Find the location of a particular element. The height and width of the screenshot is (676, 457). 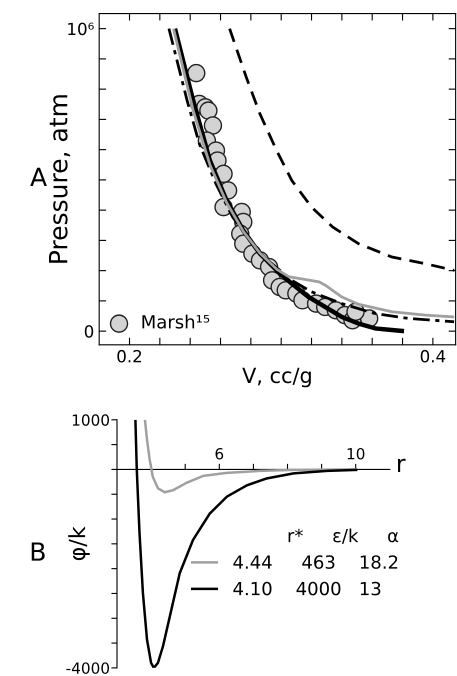

legend-label: Marsh¹⁵ is located at coordinates (176, 321).